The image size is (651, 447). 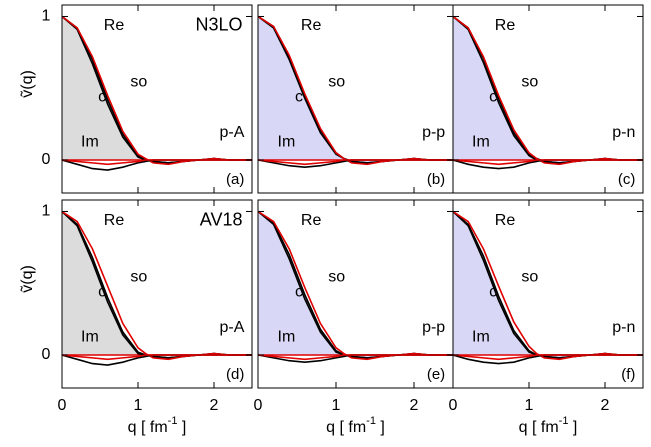 I want to click on model-label: N3LO, so click(x=218, y=24).